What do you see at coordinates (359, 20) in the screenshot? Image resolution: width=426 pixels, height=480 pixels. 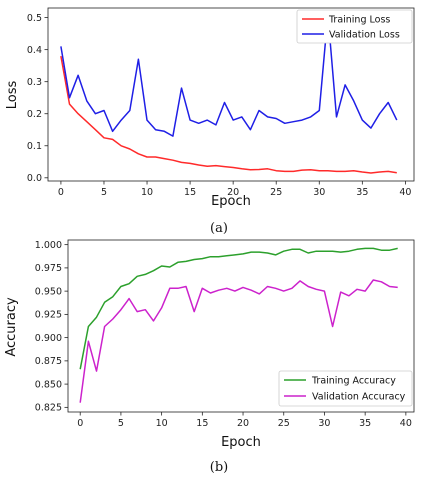 I see `legend-label-training-loss: Training Loss` at bounding box center [359, 20].